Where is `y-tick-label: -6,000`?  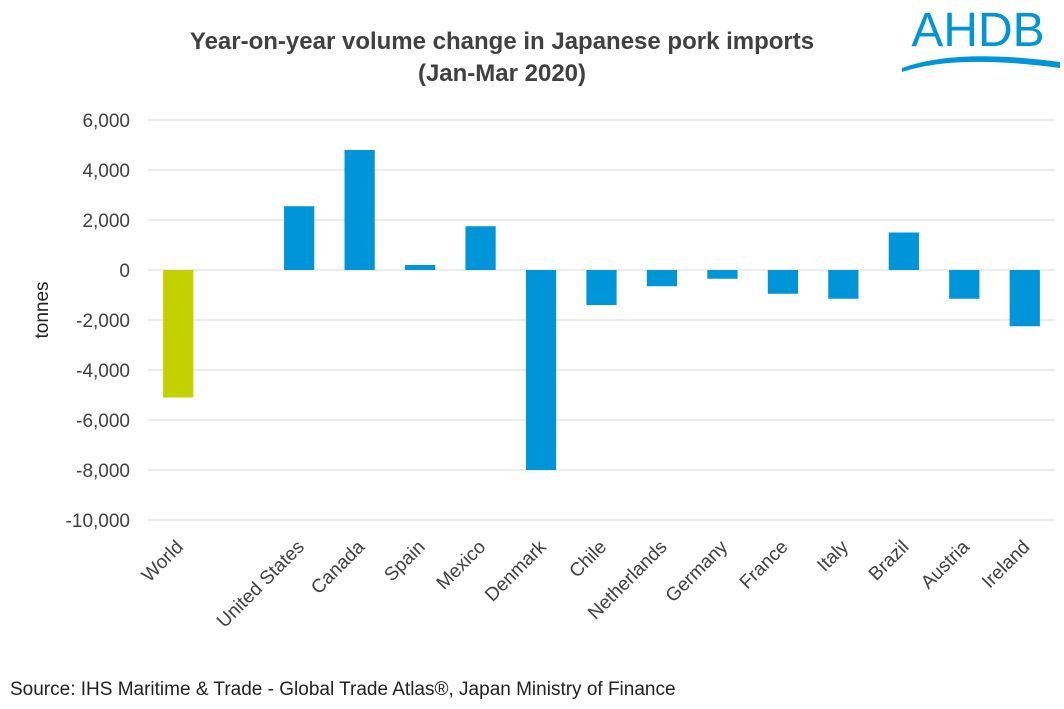
y-tick-label: -6,000 is located at coordinates (103, 421).